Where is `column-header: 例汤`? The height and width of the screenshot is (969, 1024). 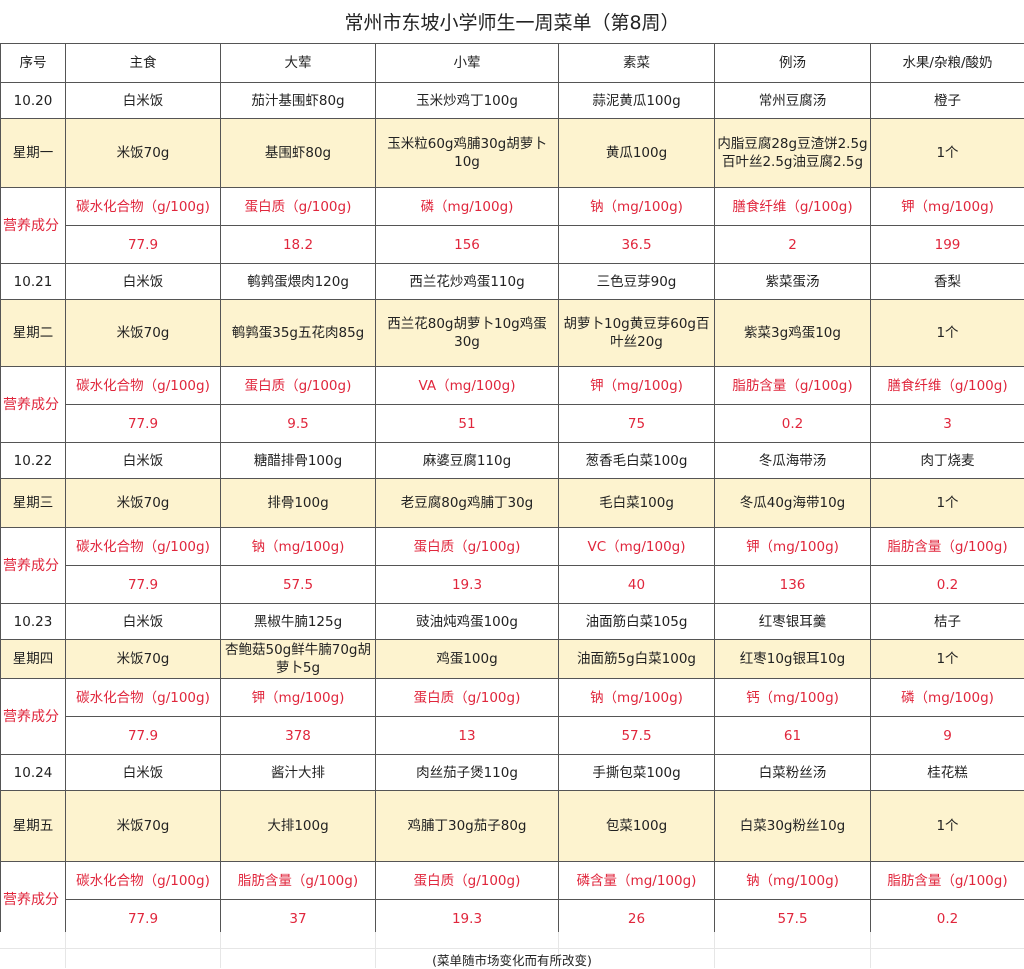 column-header: 例汤 is located at coordinates (793, 63).